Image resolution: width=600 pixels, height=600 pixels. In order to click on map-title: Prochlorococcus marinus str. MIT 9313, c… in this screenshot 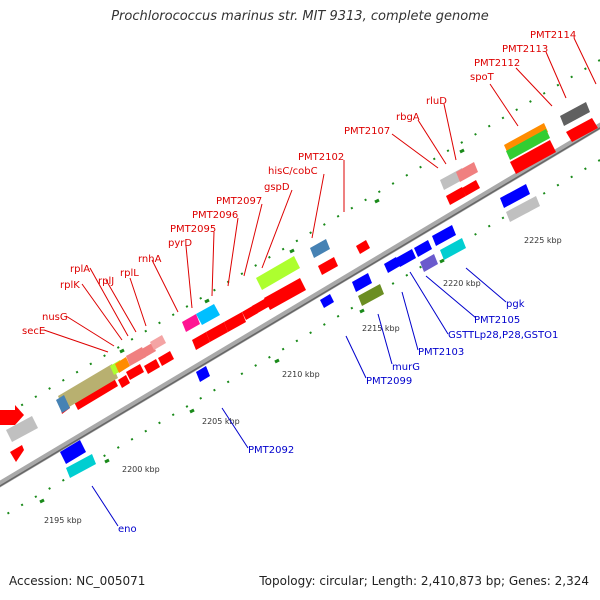, I will do `click(300, 16)`.